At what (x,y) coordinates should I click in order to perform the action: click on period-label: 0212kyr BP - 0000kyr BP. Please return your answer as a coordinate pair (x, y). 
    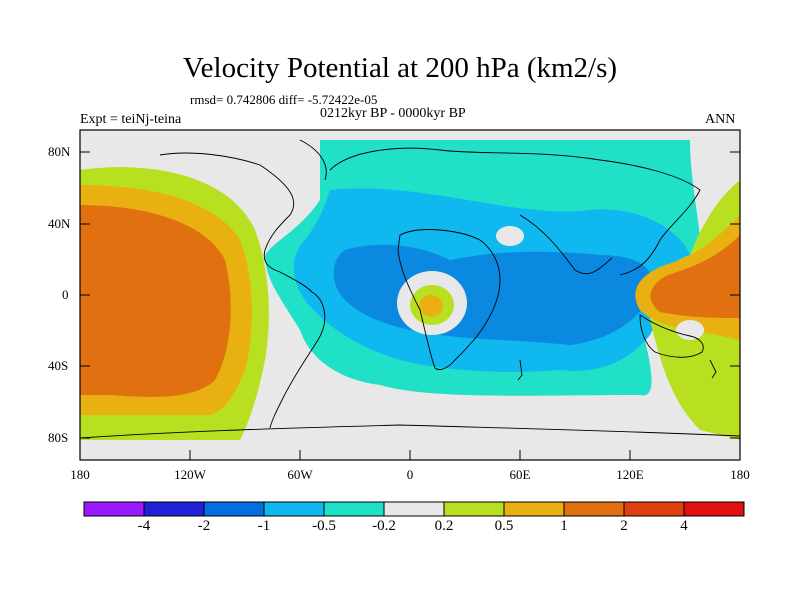
    Looking at the image, I should click on (393, 113).